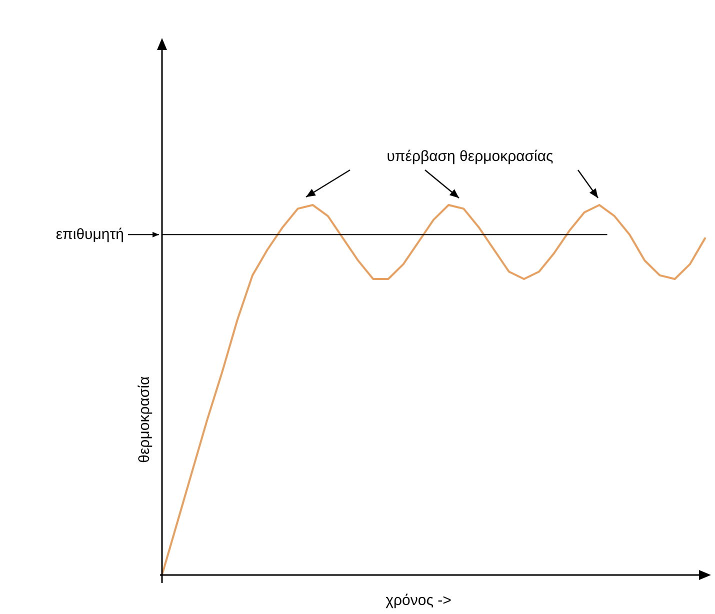 The width and height of the screenshot is (715, 614). I want to click on ref-line-label: επιθυμητή, so click(90, 234).